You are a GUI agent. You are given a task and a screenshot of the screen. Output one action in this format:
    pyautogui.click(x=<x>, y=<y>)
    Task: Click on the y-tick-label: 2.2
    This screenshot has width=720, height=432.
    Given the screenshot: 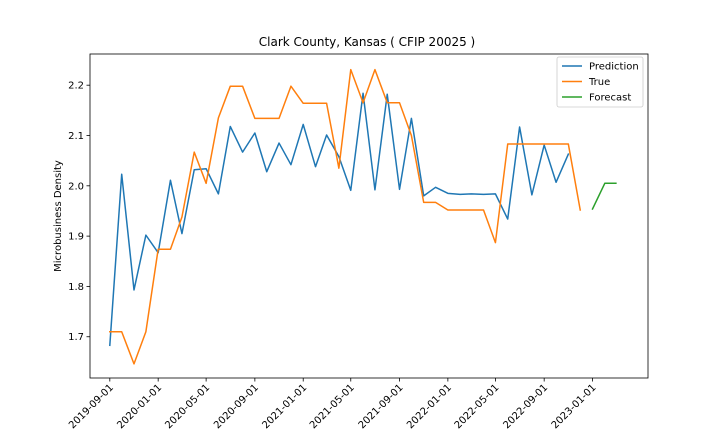 What is the action you would take?
    pyautogui.click(x=76, y=86)
    